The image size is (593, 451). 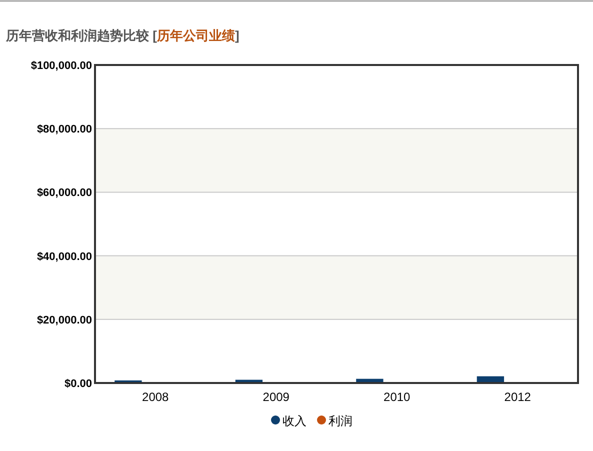 What do you see at coordinates (61, 66) in the screenshot?
I see `y-tick-label: $100,000.00` at bounding box center [61, 66].